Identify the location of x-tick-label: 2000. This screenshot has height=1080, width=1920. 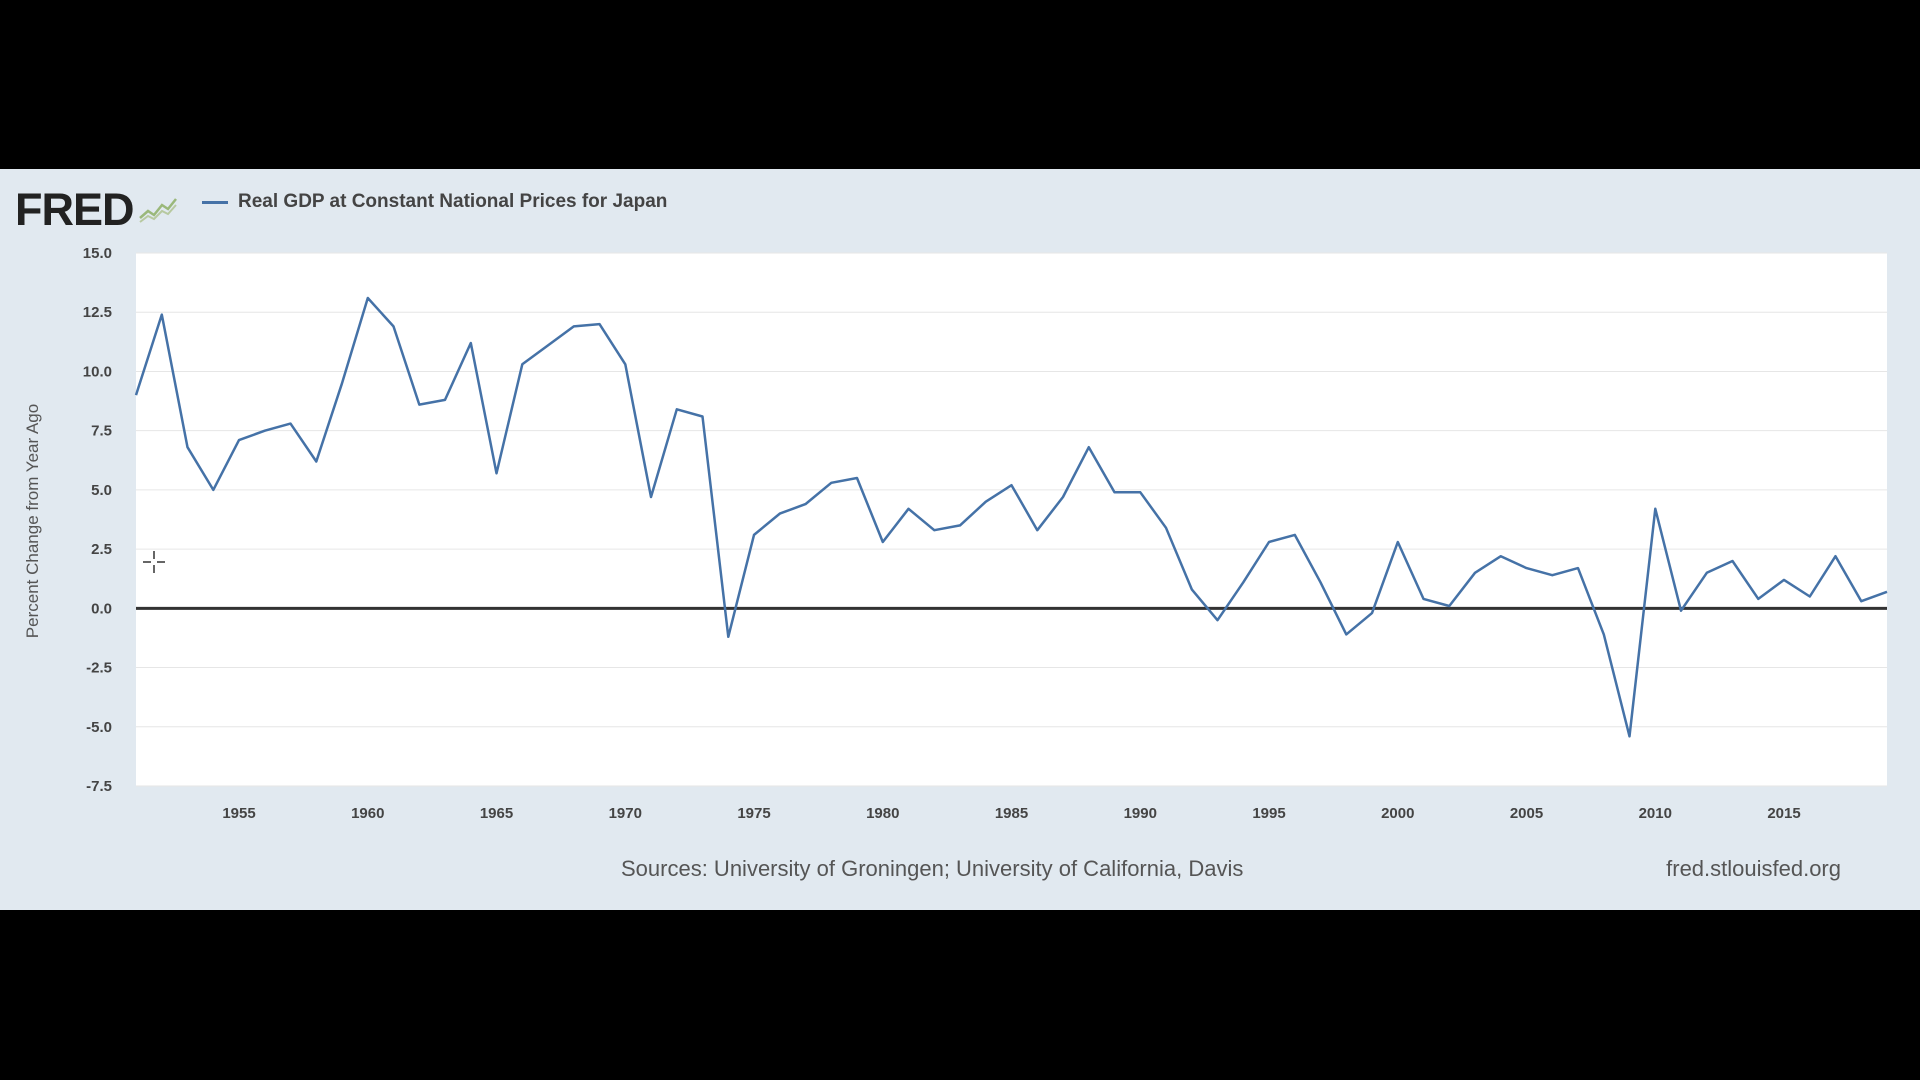
(1397, 813).